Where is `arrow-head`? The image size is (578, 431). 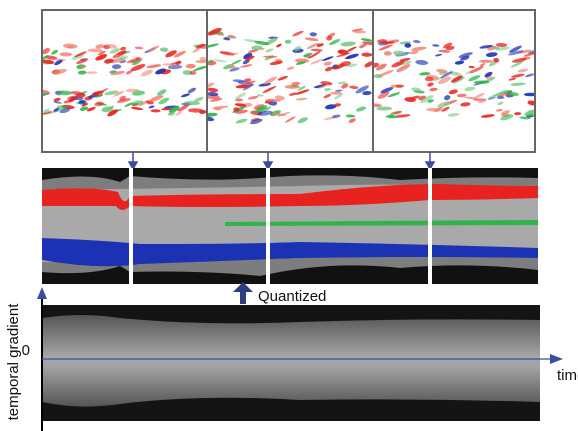 arrow-head is located at coordinates (133, 166).